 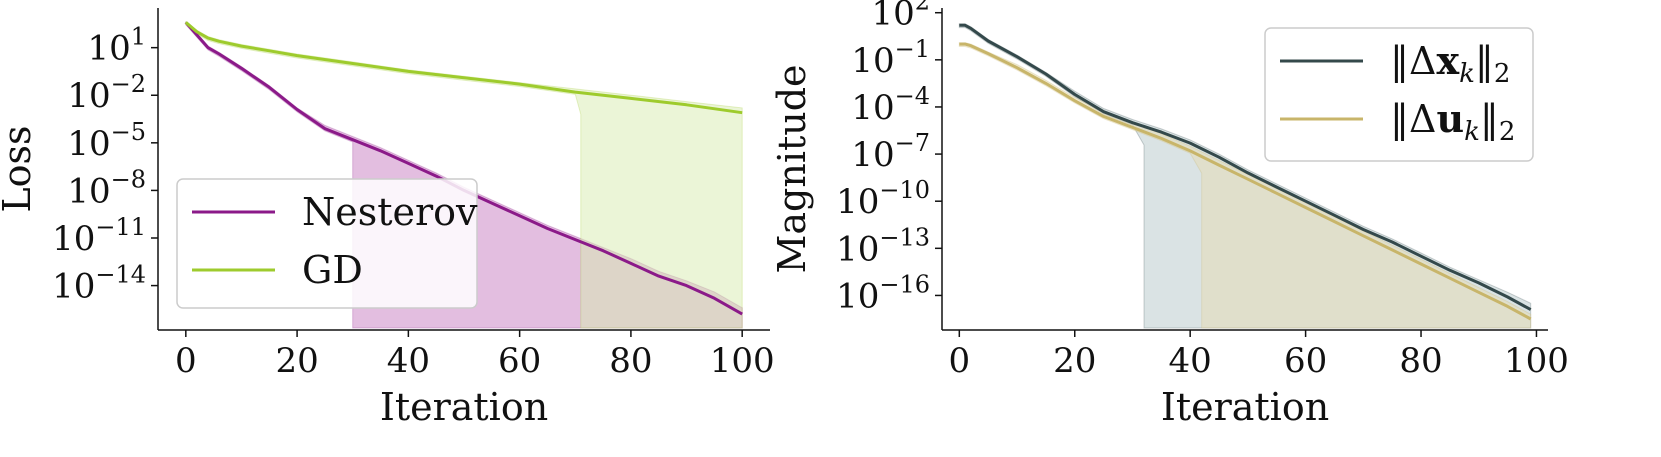 What do you see at coordinates (116, 46) in the screenshot?
I see `y-tick-label: 10¹` at bounding box center [116, 46].